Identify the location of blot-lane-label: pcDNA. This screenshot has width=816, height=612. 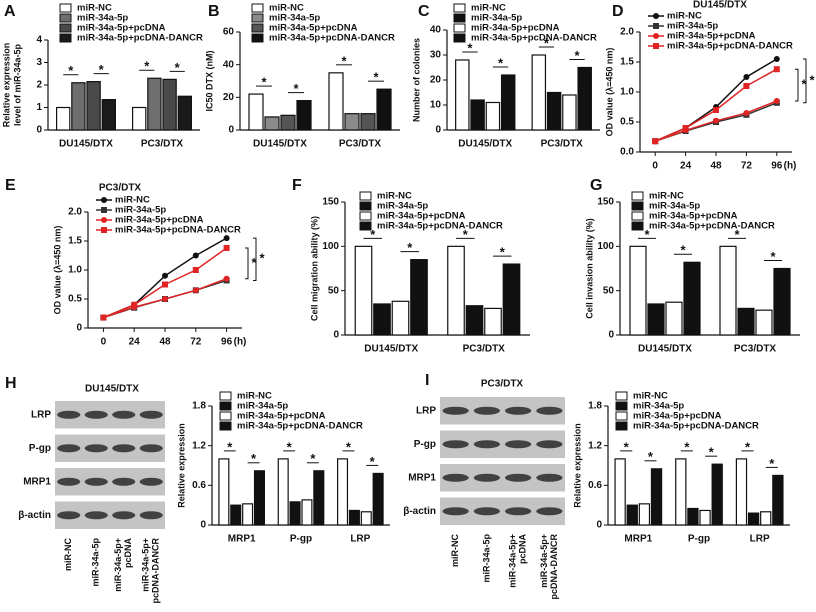
(523, 549).